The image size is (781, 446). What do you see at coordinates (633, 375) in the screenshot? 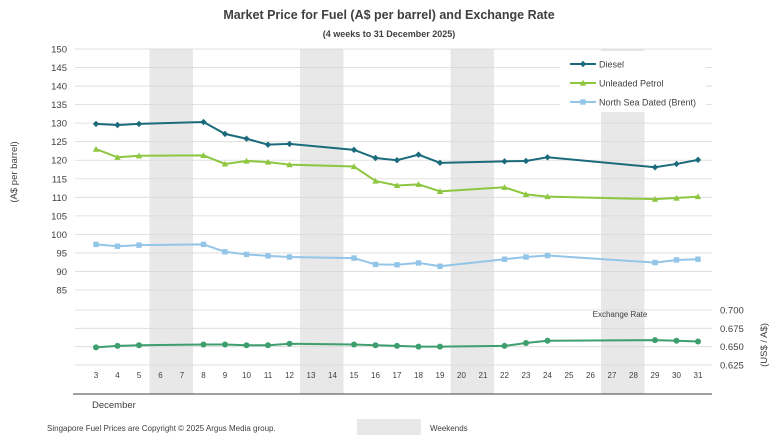
I see `x-tick-label: 28` at bounding box center [633, 375].